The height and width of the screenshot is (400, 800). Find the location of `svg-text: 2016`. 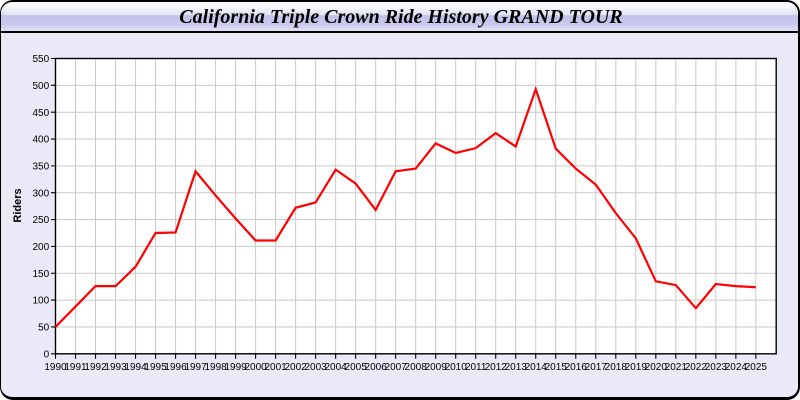

svg-text: 2016 is located at coordinates (576, 367).